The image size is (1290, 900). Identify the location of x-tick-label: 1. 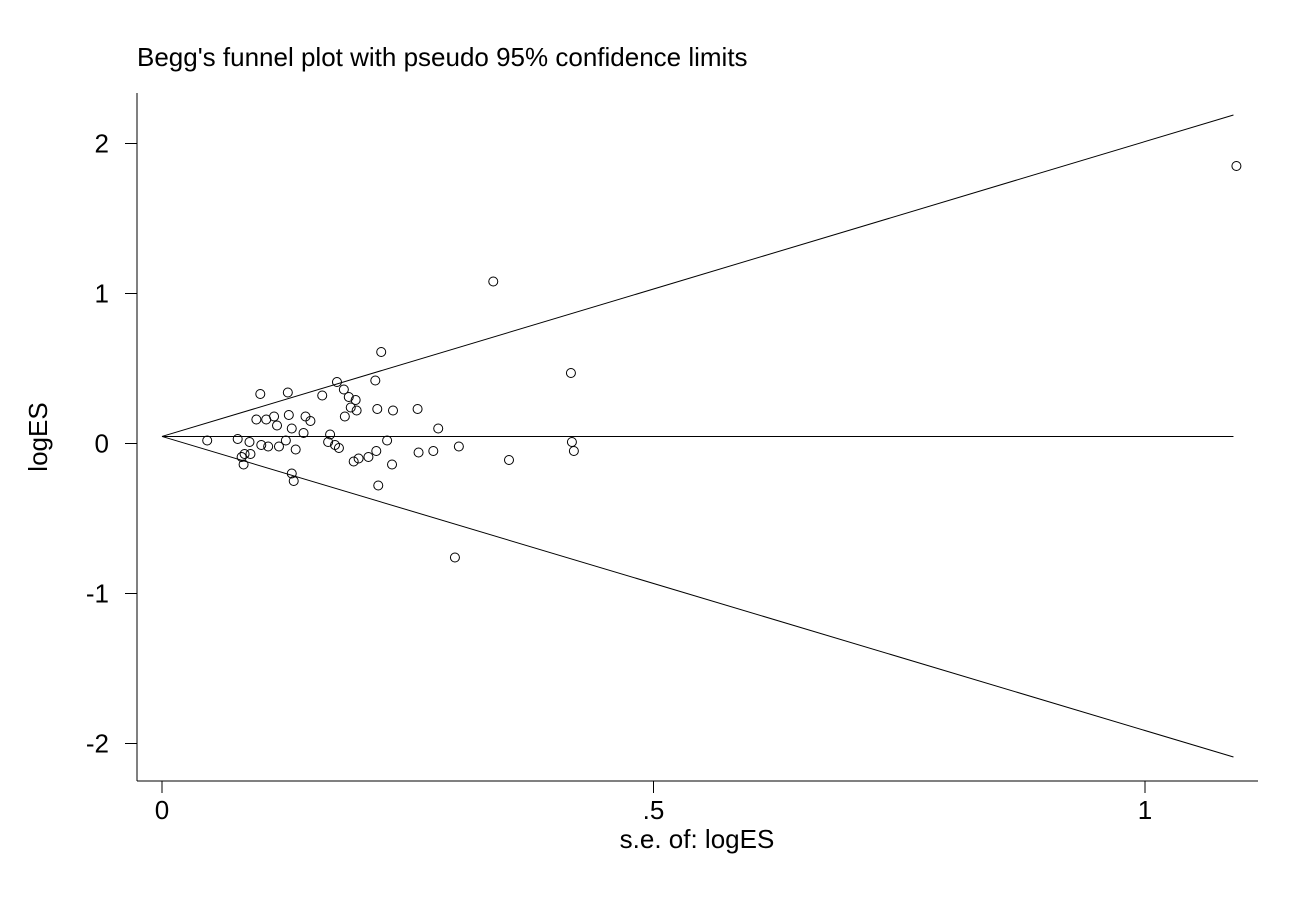
(1145, 810).